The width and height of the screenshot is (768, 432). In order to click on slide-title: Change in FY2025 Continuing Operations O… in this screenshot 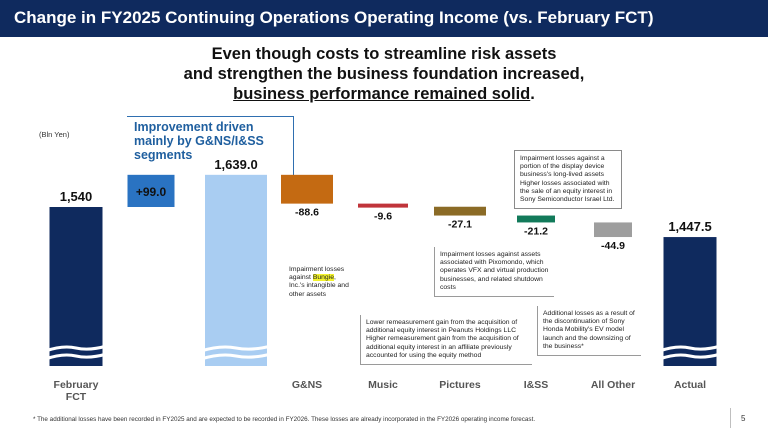, I will do `click(334, 17)`.